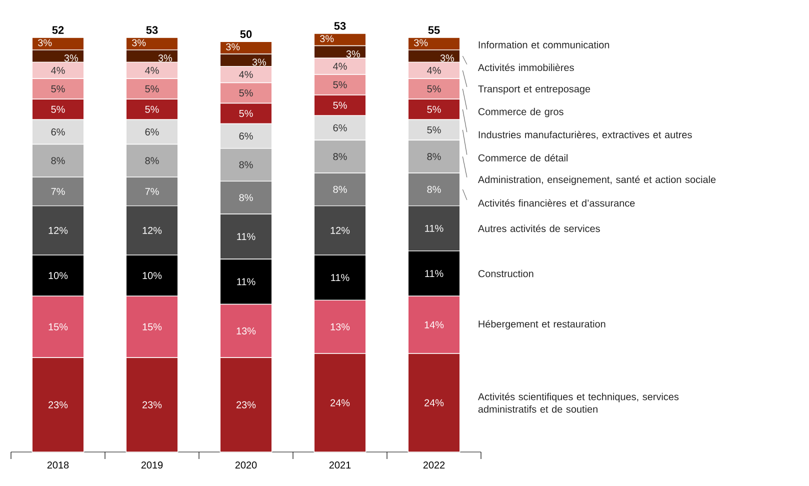 The height and width of the screenshot is (486, 809). I want to click on x-tick-label: 2019, so click(152, 465).